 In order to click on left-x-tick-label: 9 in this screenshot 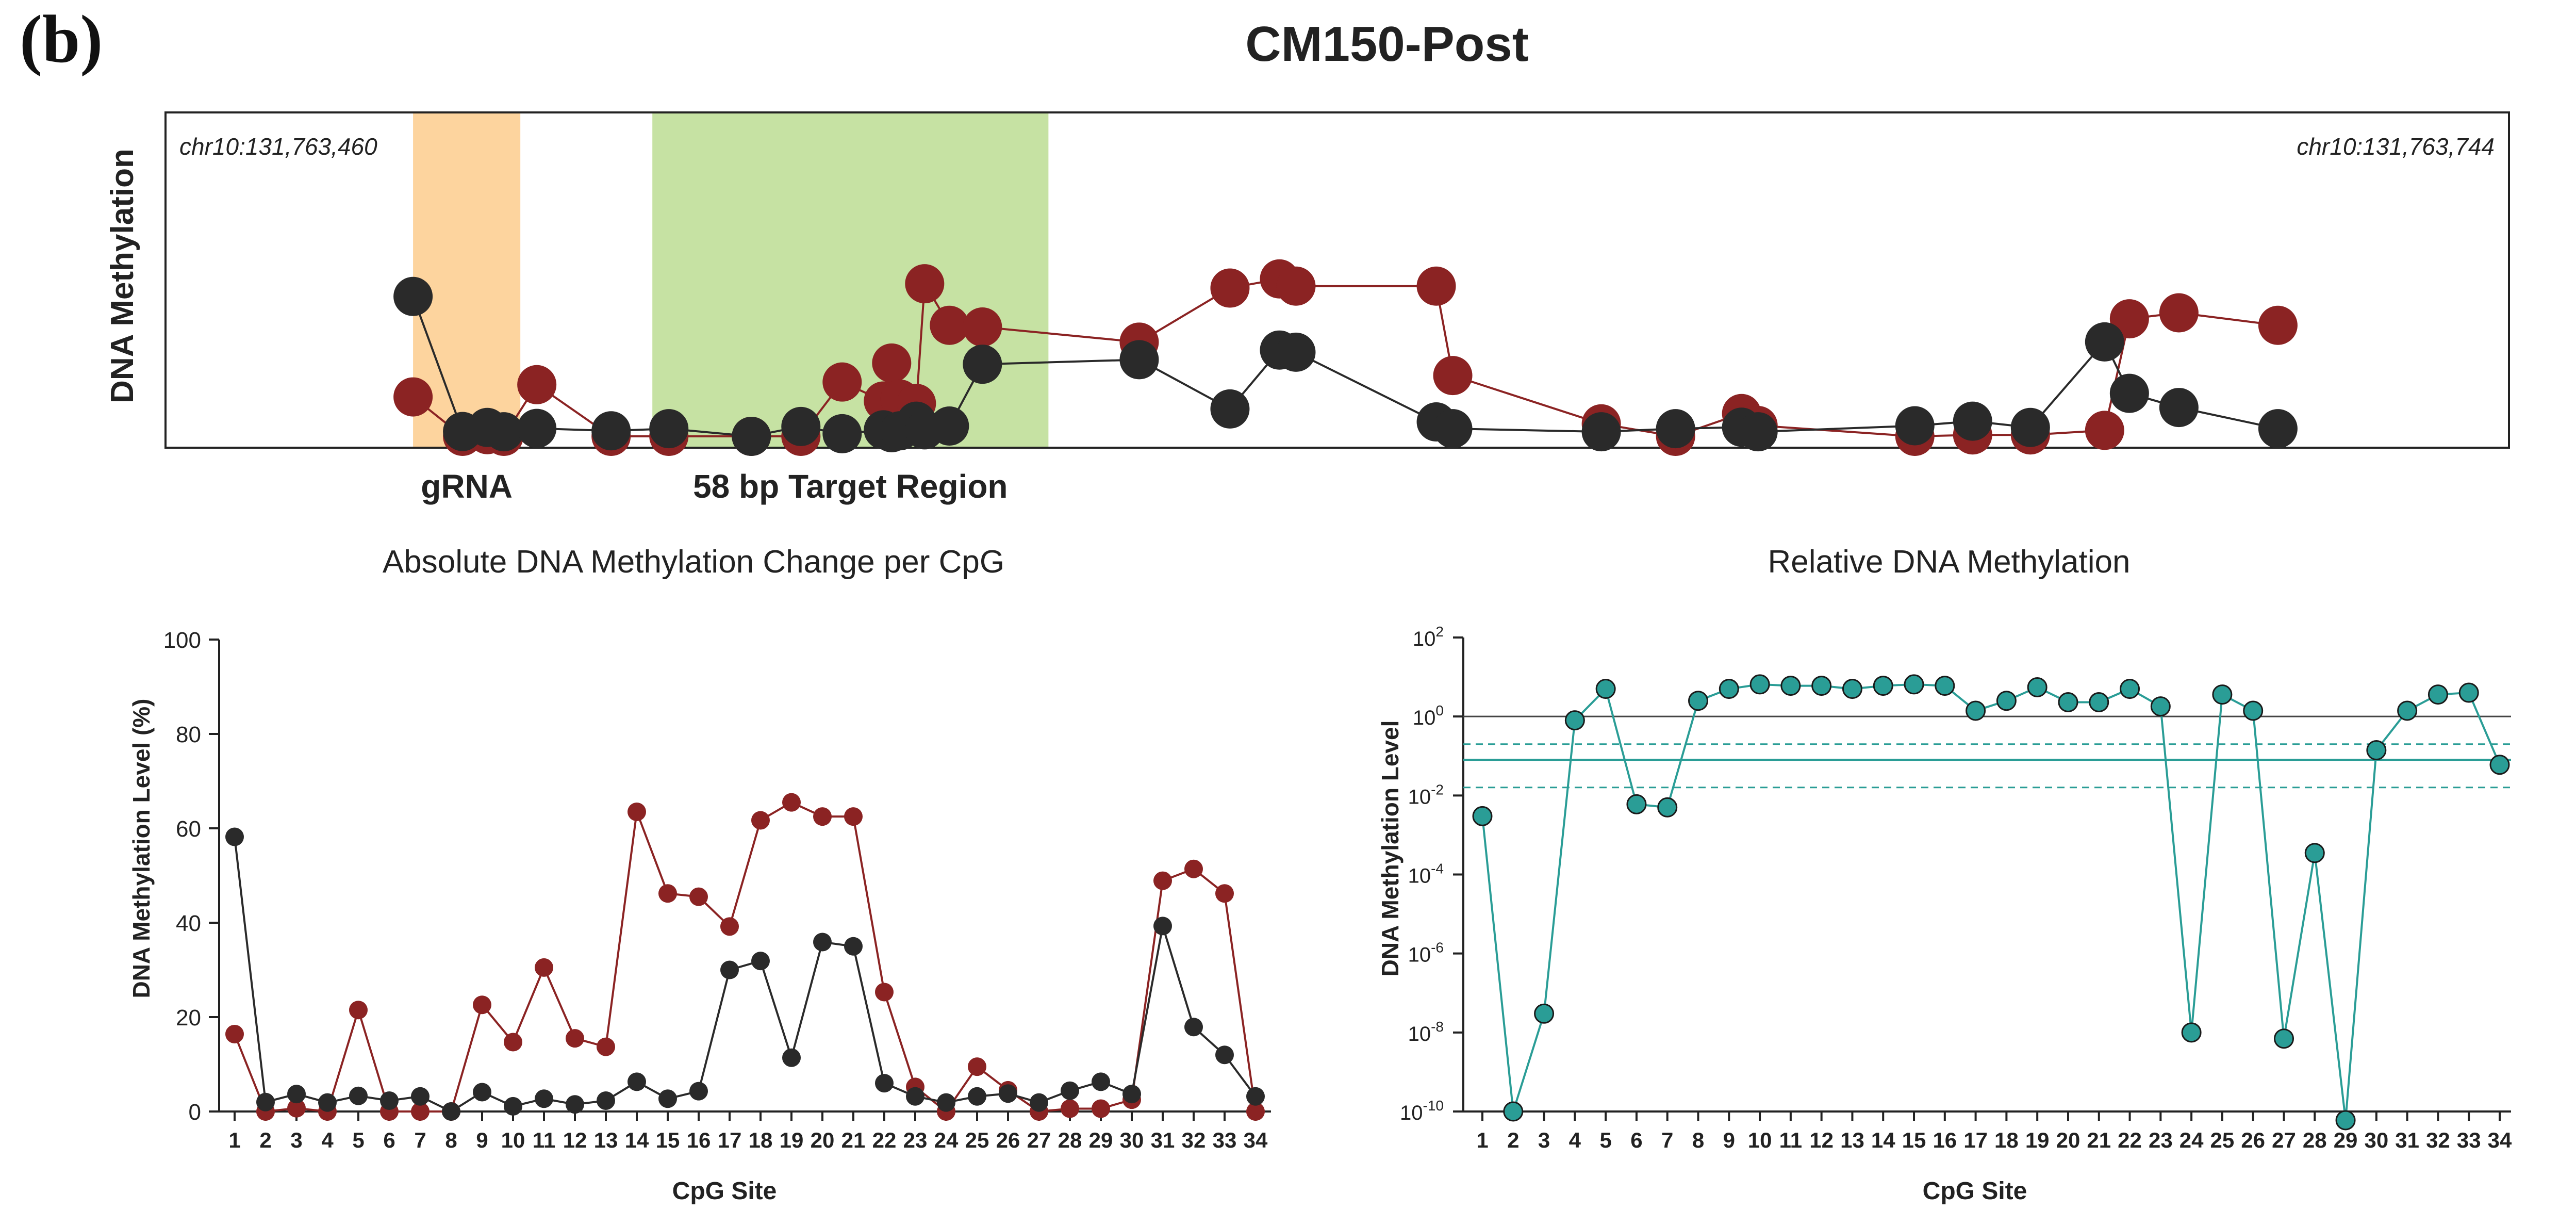, I will do `click(482, 1140)`.